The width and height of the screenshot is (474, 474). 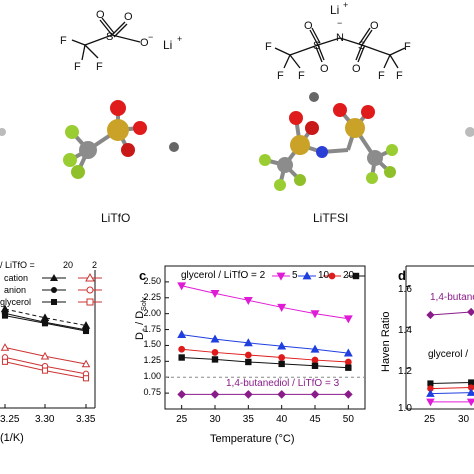 I want to click on panel-d-ytick-1-6: 1.6, so click(x=405, y=289).